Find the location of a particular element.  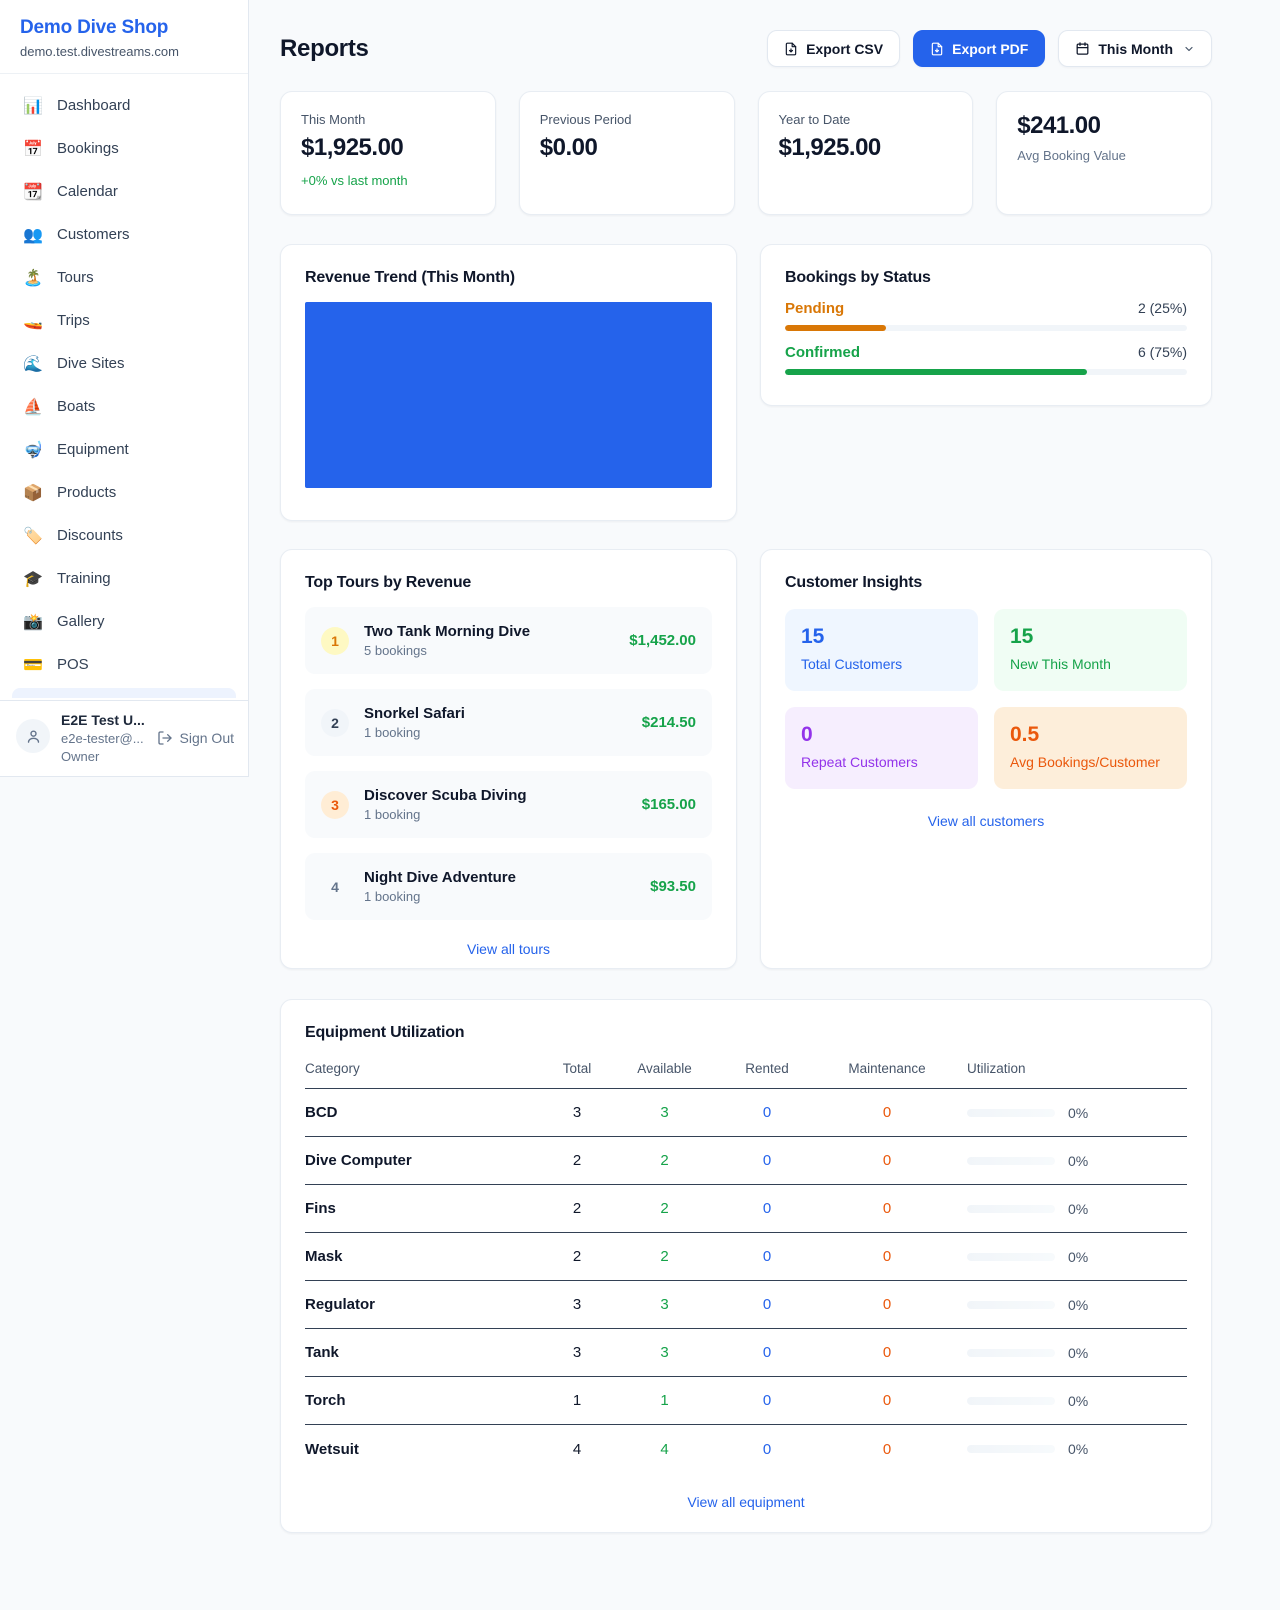

cell-category: Mask is located at coordinates (324, 1256).